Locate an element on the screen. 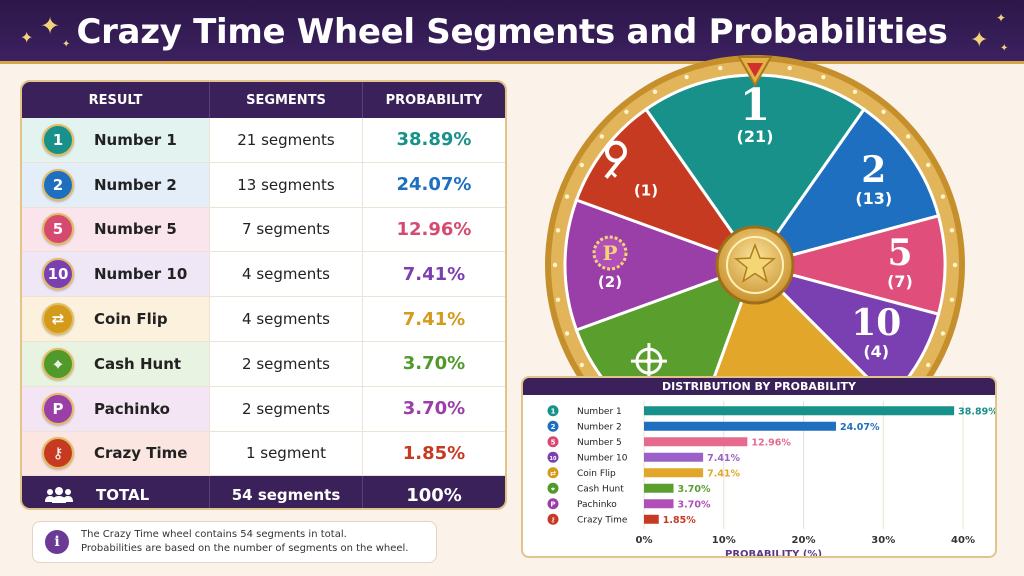 This screenshot has width=1024, height=576. table-row: 1 Number 1 21 segments 38.89% is located at coordinates (263, 140).